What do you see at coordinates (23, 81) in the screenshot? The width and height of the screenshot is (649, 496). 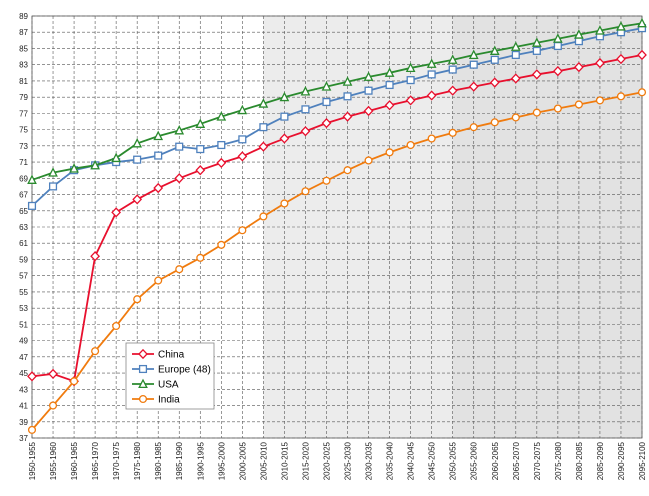 I see `y-tick-label: 81` at bounding box center [23, 81].